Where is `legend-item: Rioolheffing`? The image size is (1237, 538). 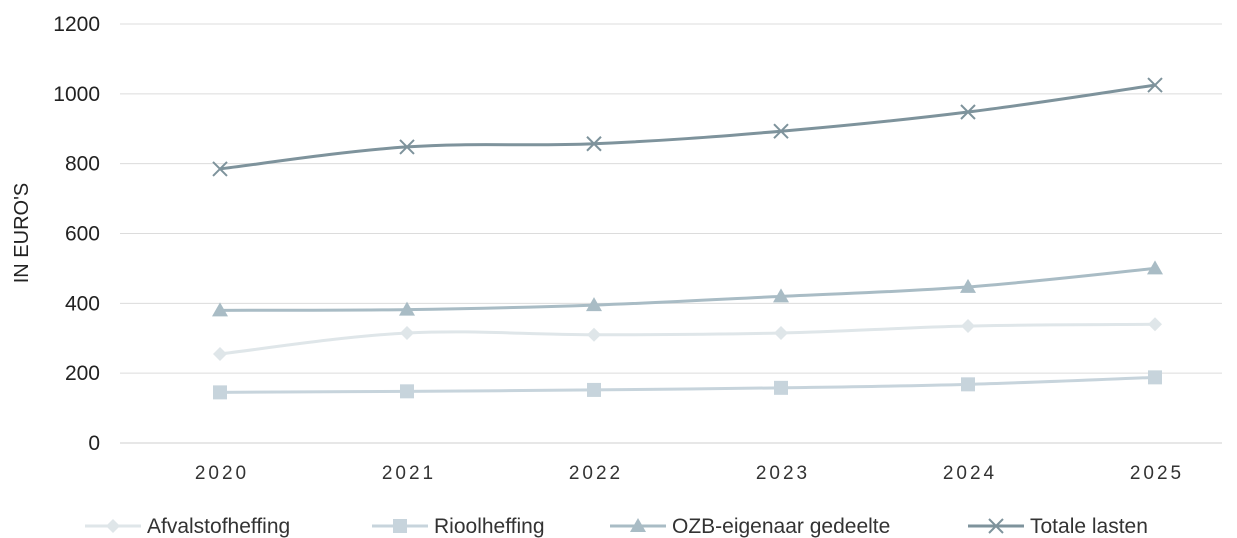 legend-item: Rioolheffing is located at coordinates (458, 526).